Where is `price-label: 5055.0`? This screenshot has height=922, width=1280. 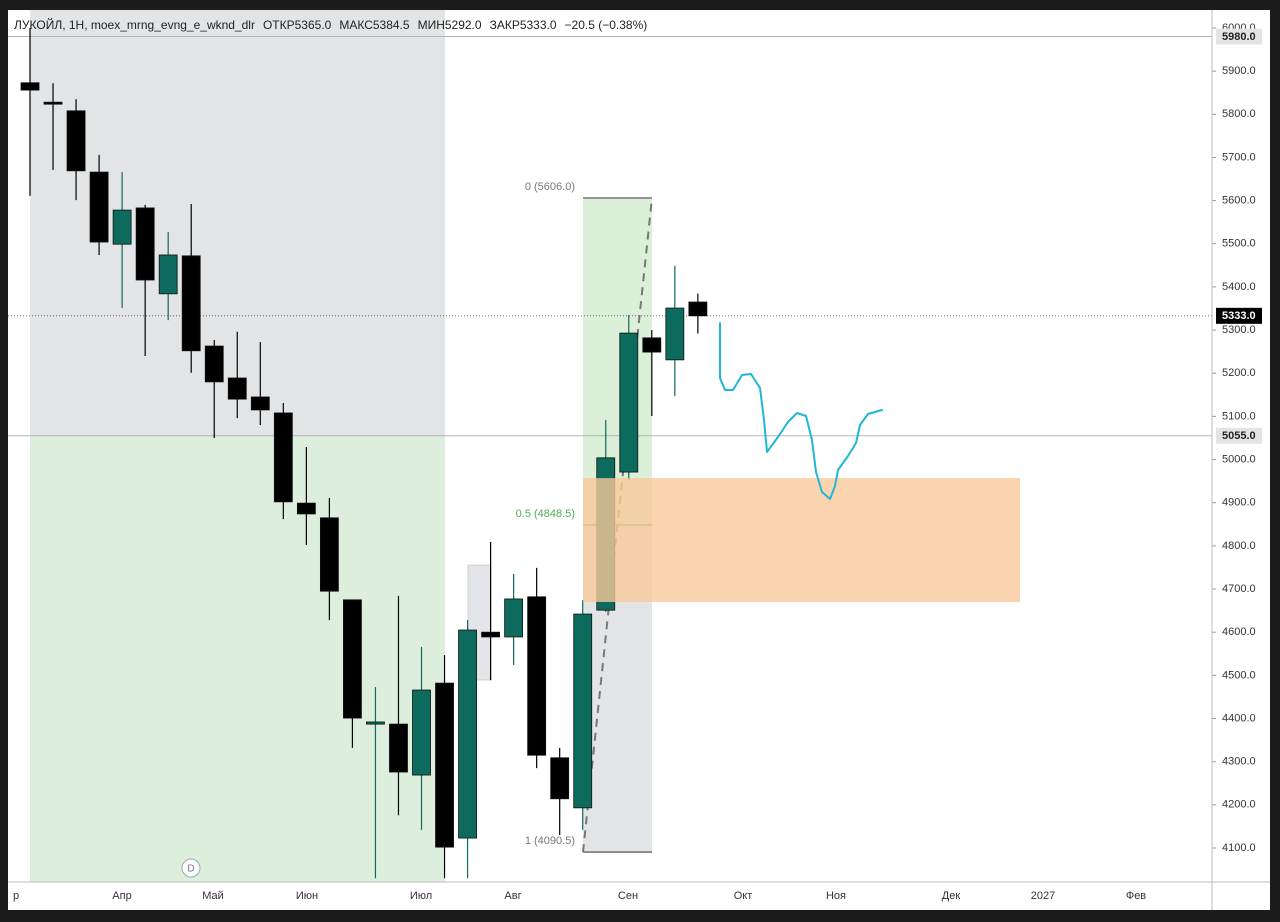 price-label: 5055.0 is located at coordinates (1239, 436).